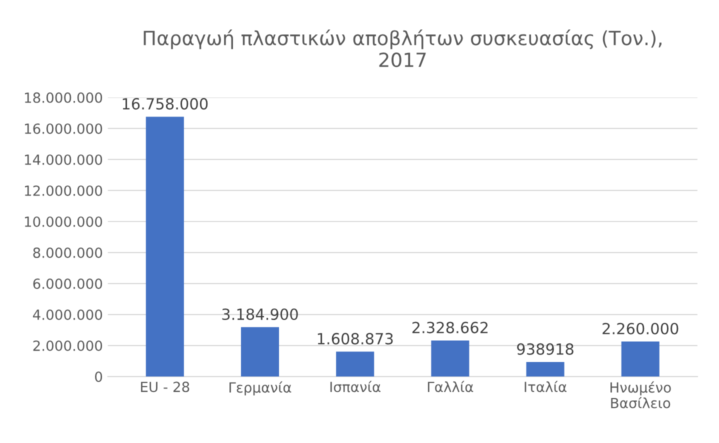  I want to click on x-tick-label: Ιταλία, so click(545, 386).